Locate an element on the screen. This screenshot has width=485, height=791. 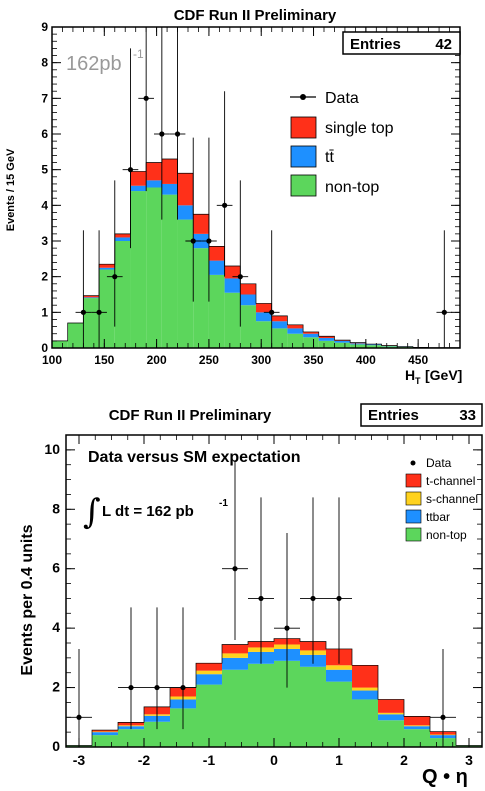
bottom-xtick-label-5: 2 is located at coordinates (404, 760).